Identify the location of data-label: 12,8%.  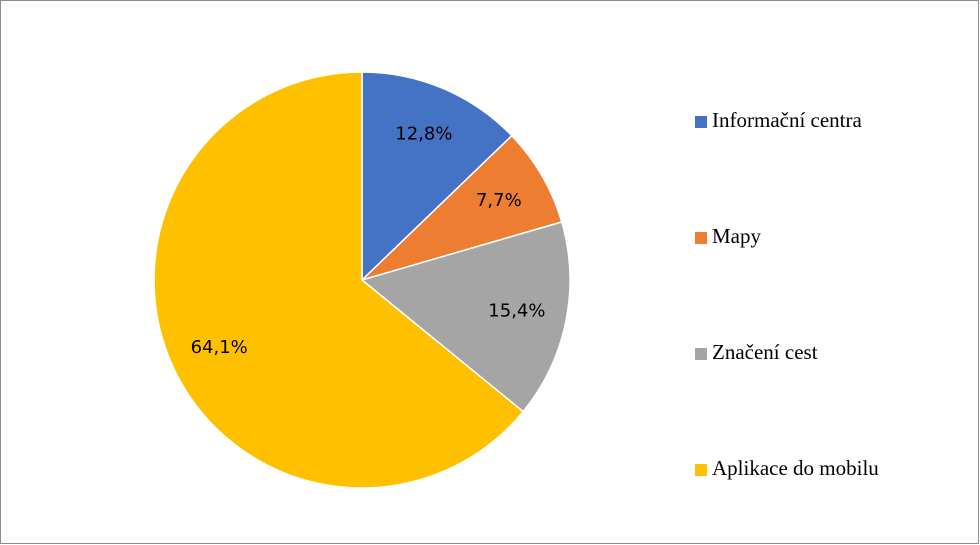
(423, 134).